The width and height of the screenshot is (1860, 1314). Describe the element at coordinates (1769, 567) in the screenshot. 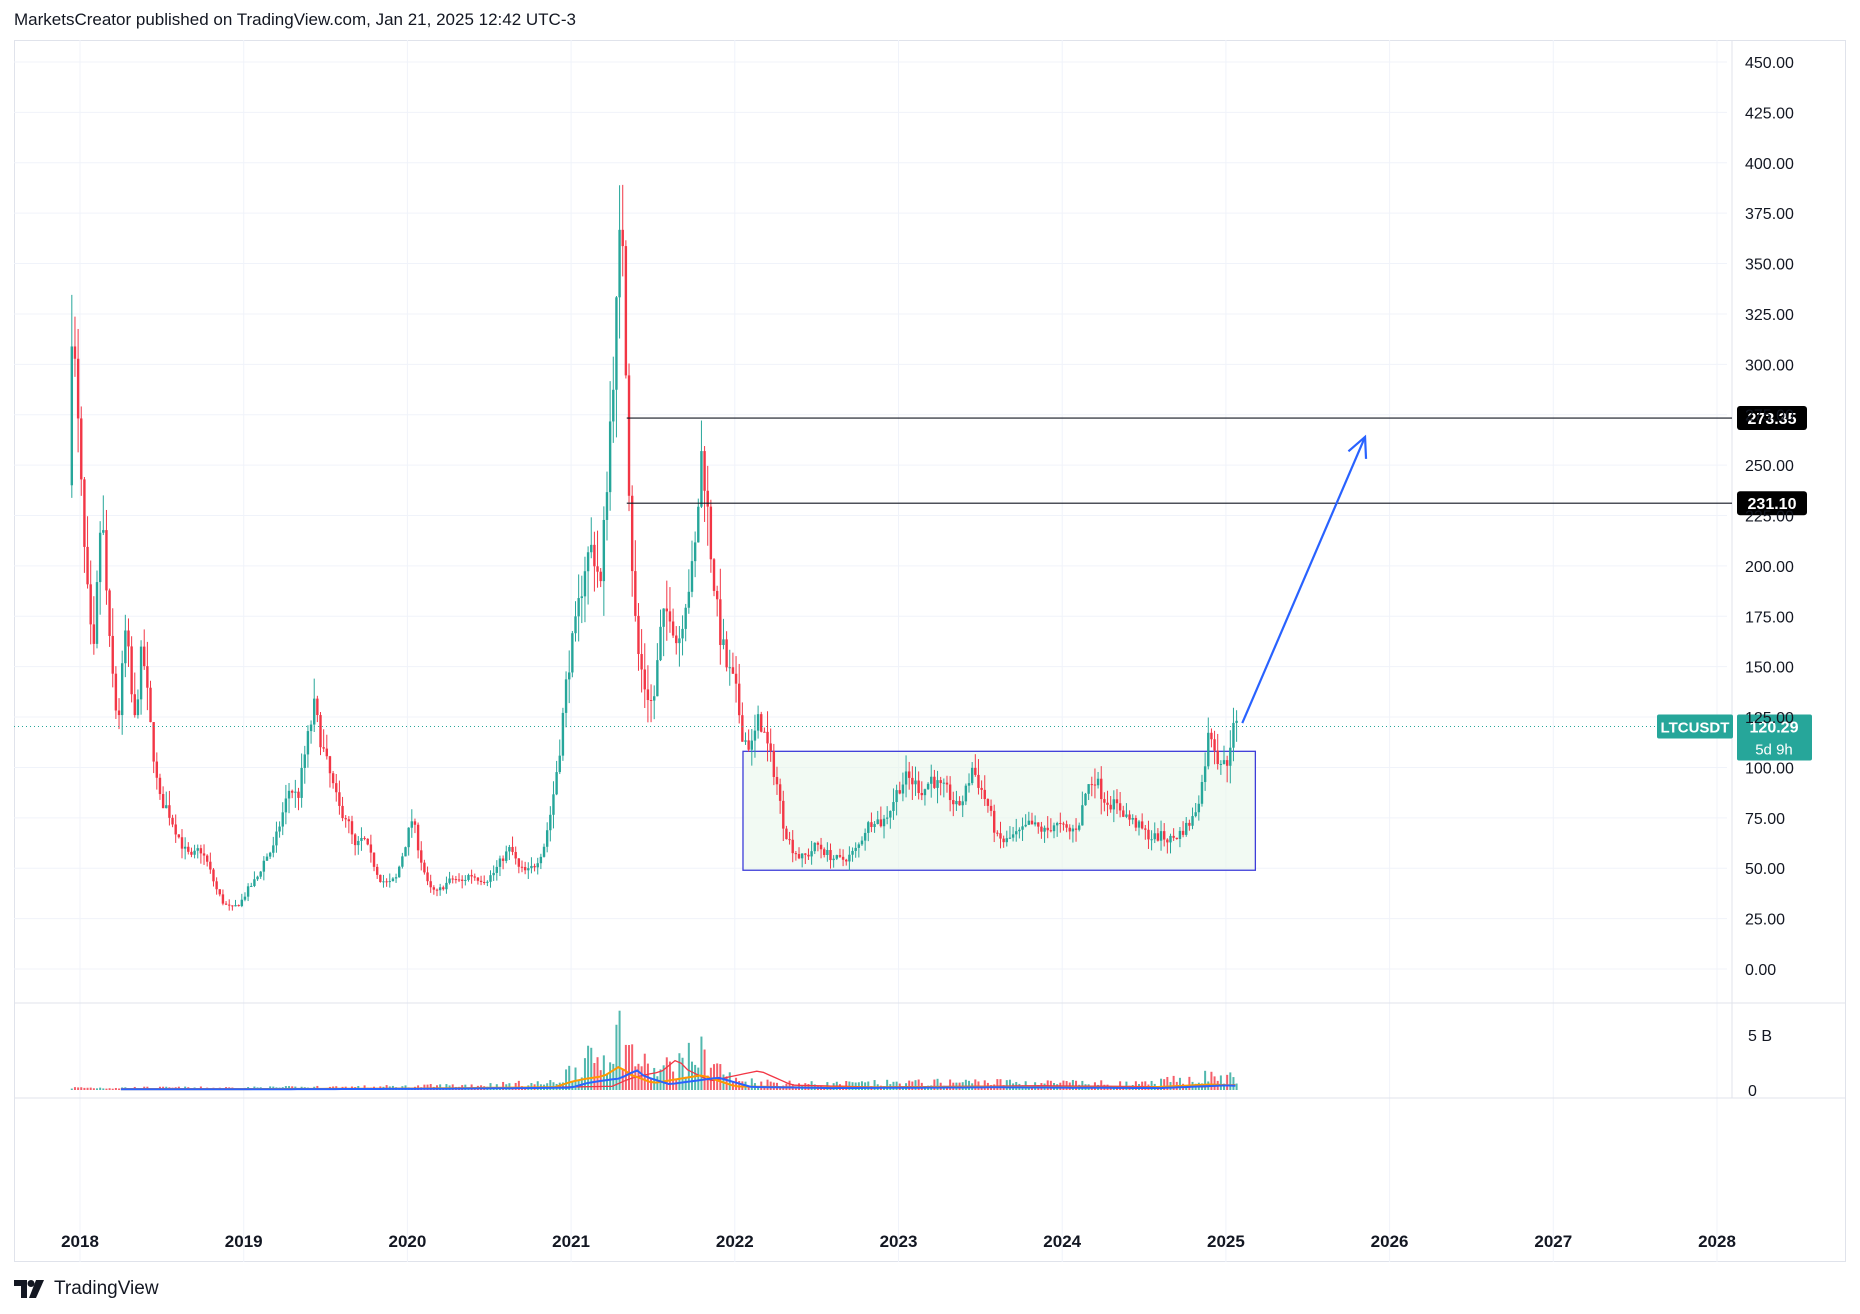

I see `y-tick-label: 200.00` at that location.